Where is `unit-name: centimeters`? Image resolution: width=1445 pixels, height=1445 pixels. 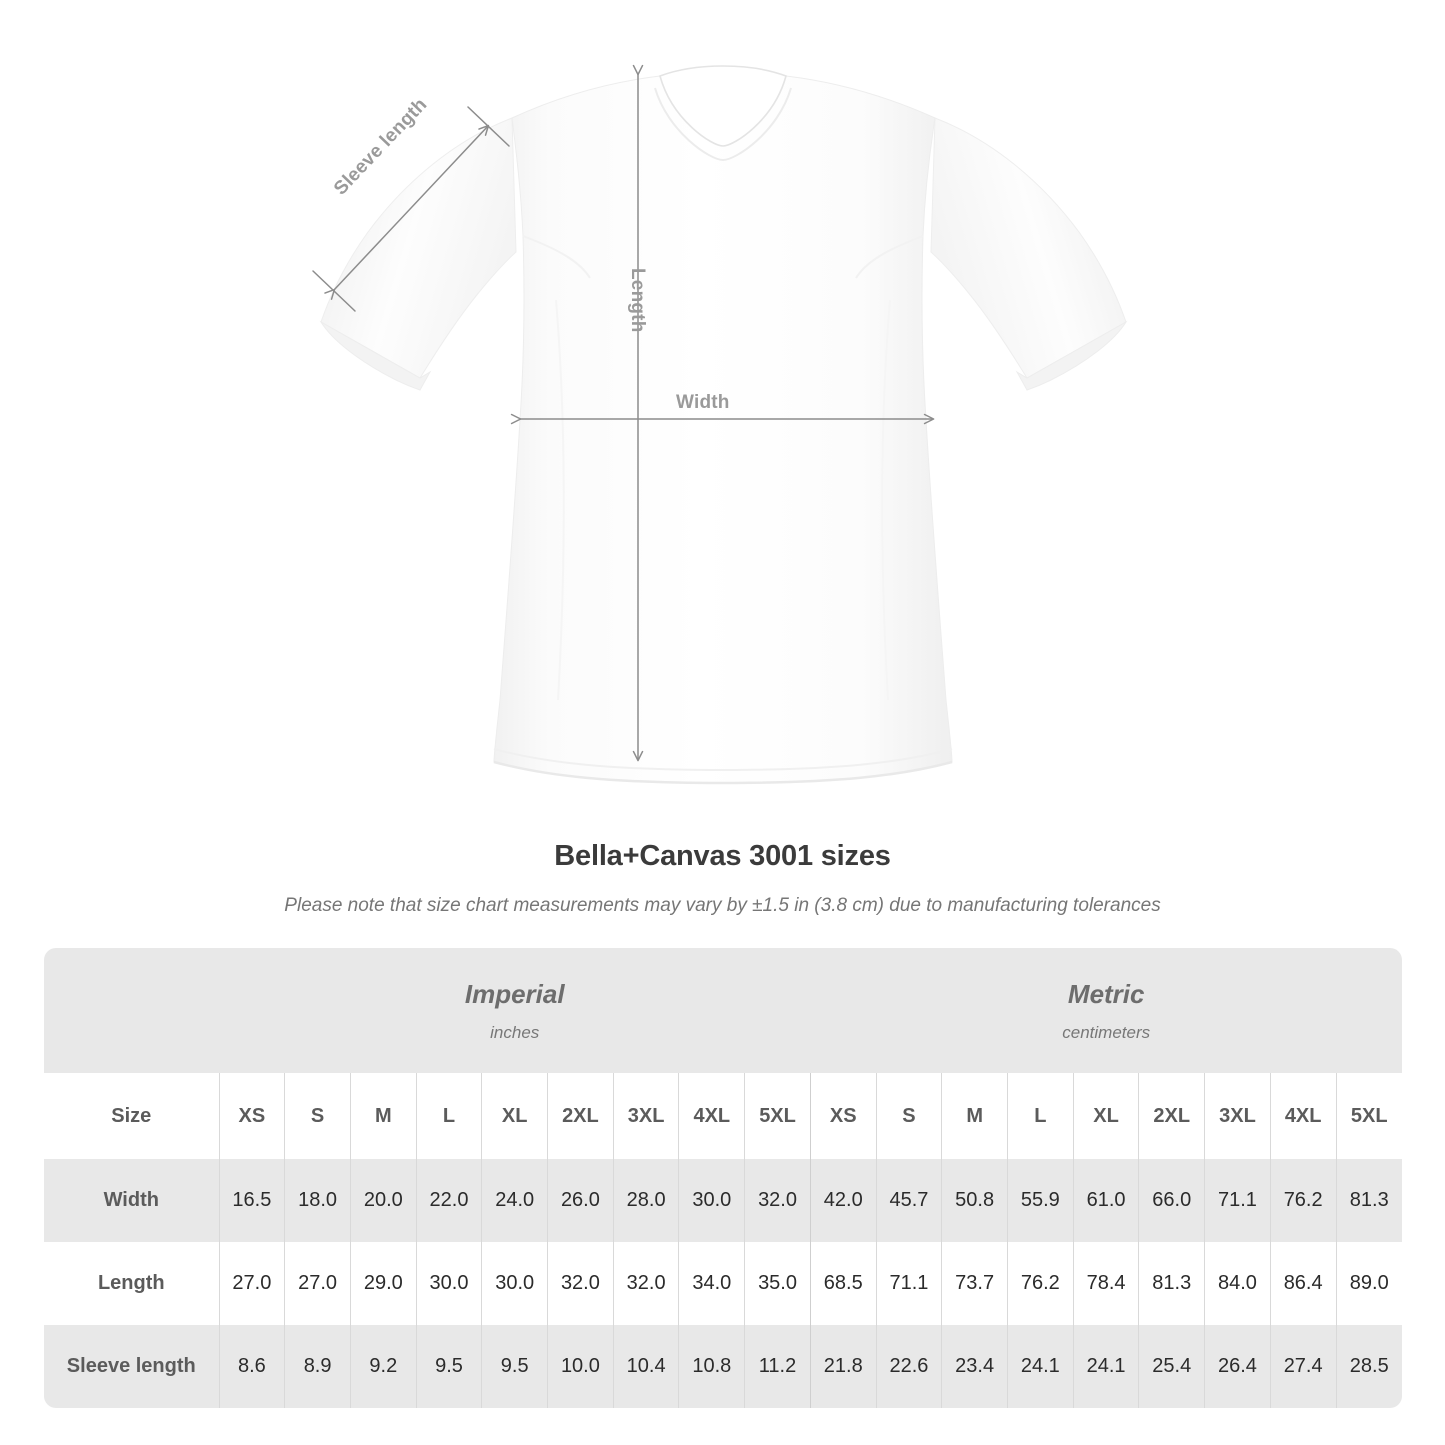
unit-name: centimeters is located at coordinates (1106, 1032).